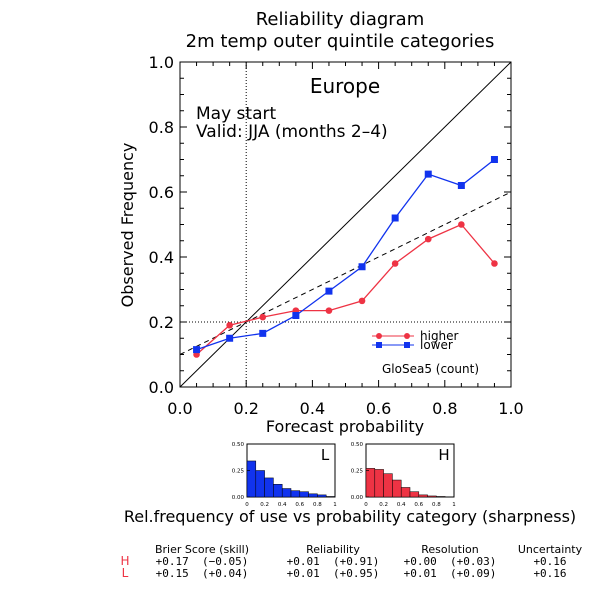 This screenshot has width=600, height=600. What do you see at coordinates (325, 455) in the screenshot?
I see `histogram-label: L` at bounding box center [325, 455].